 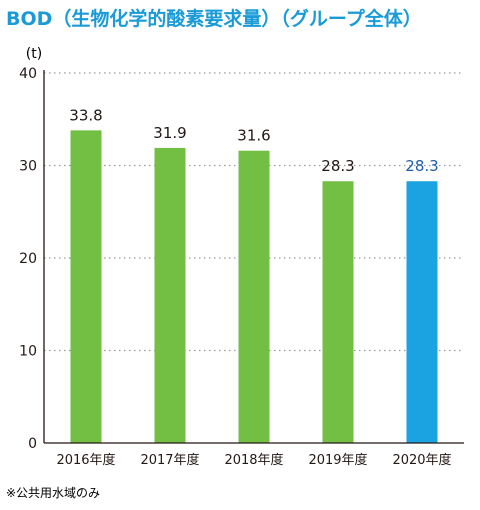 I want to click on bar-2020年度, so click(x=422, y=312).